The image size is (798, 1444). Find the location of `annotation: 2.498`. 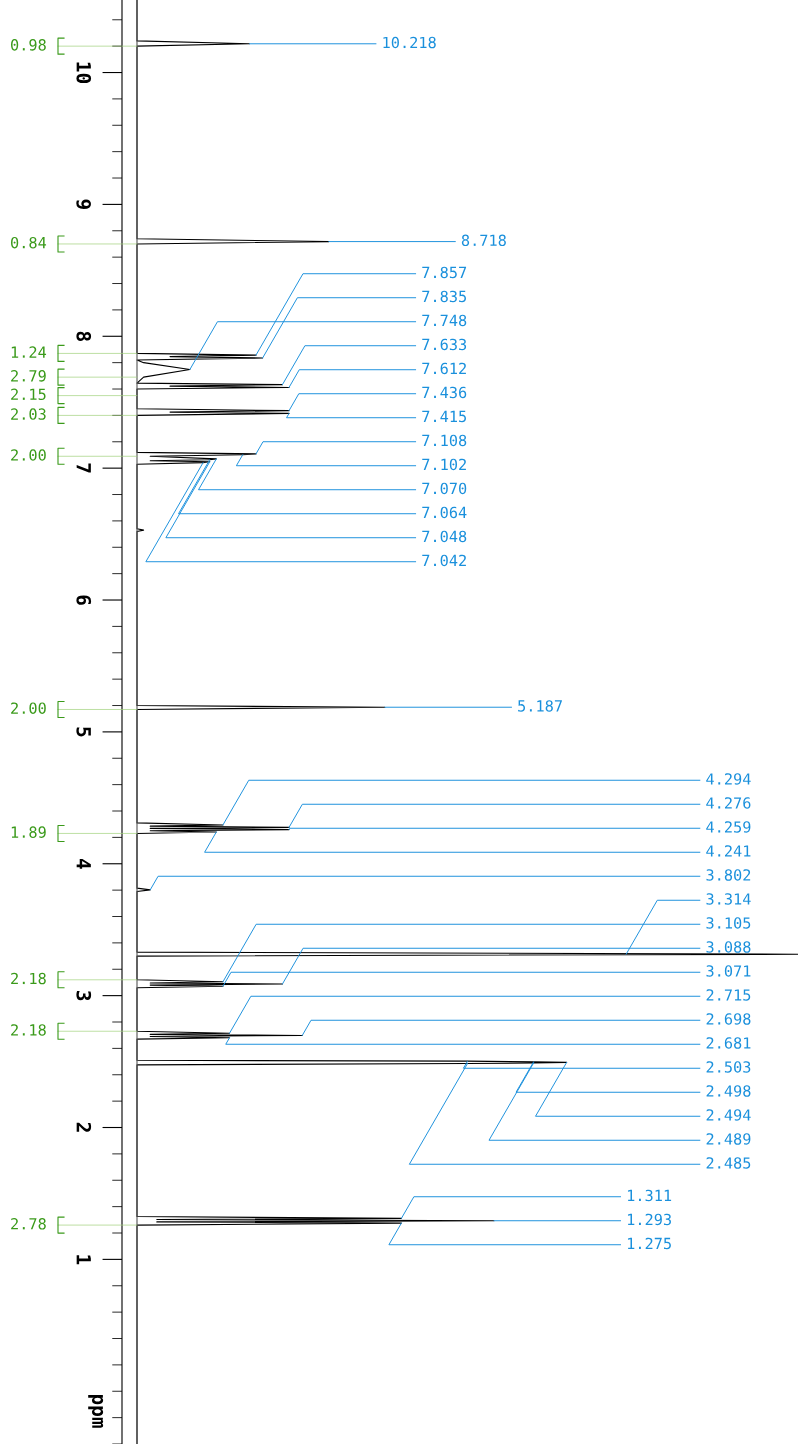

annotation: 2.498 is located at coordinates (728, 1091).